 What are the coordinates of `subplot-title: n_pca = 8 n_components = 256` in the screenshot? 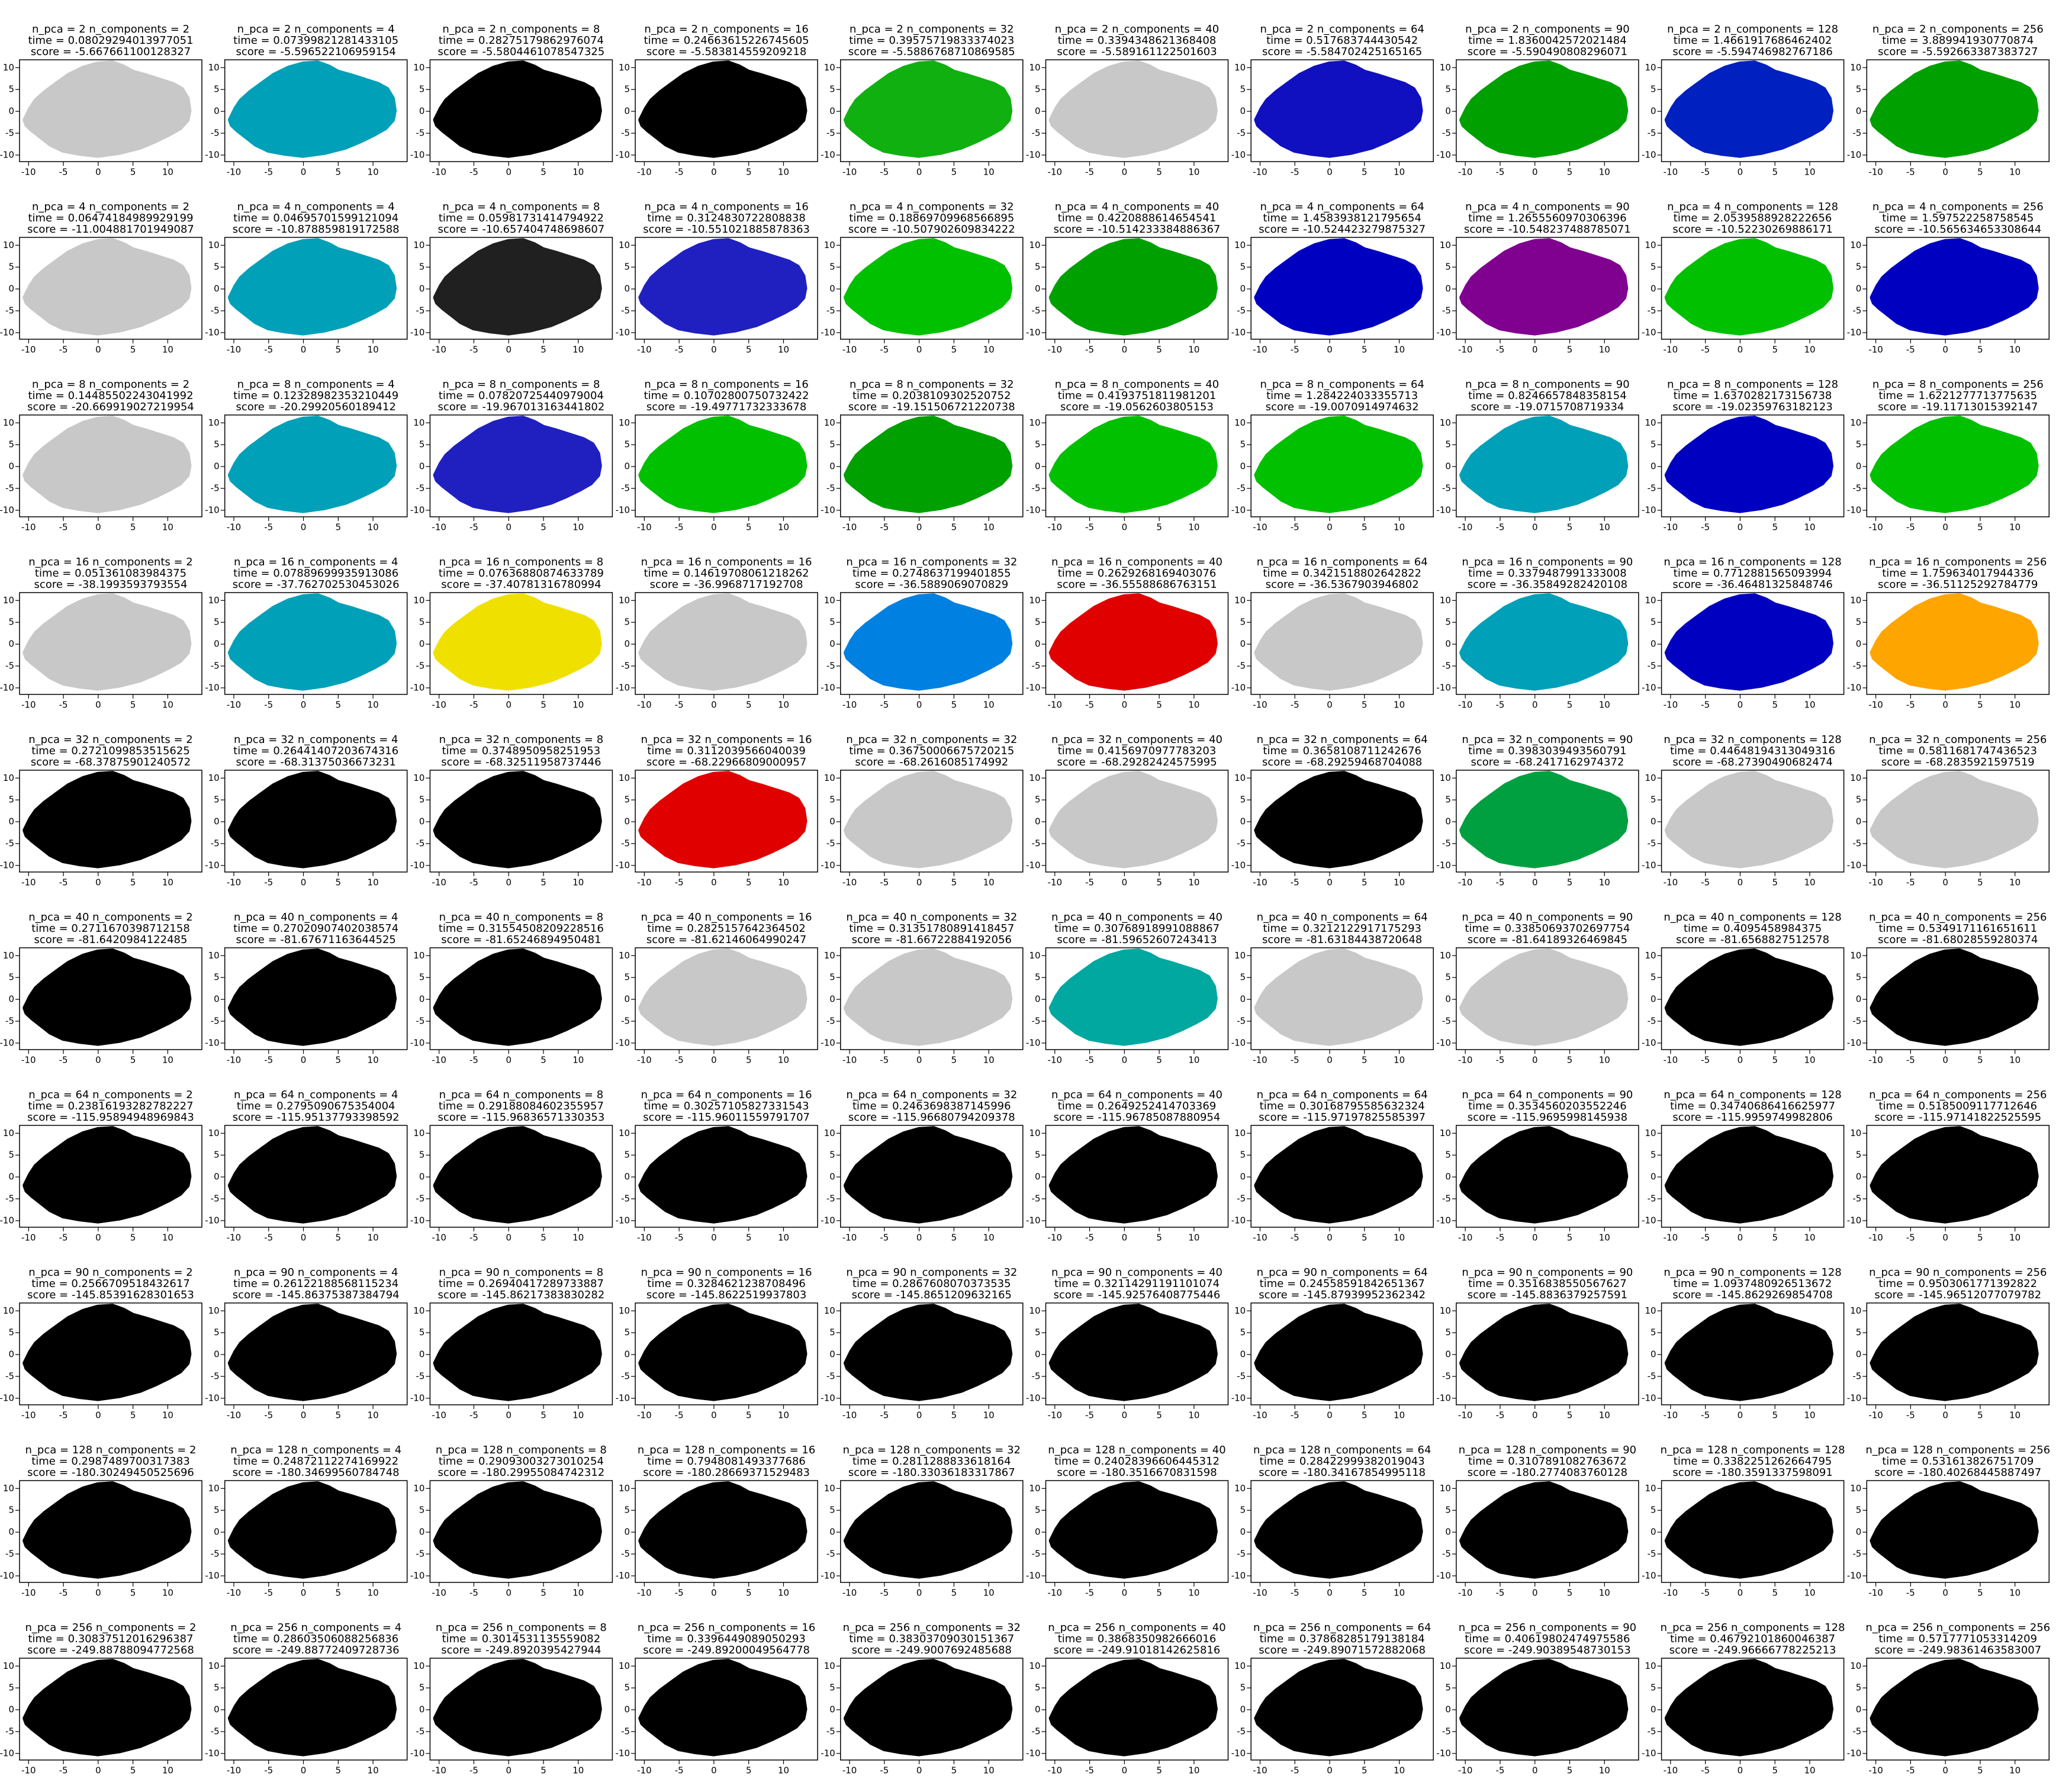 It's located at (1958, 384).